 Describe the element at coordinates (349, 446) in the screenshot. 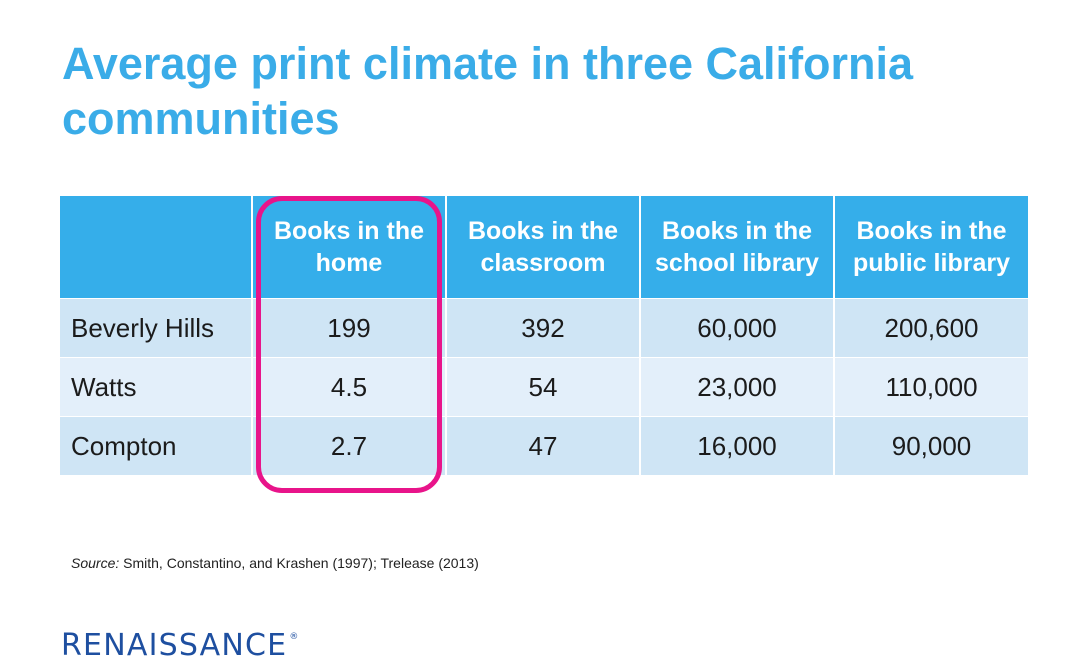

I see `table-cell: 2.7` at that location.